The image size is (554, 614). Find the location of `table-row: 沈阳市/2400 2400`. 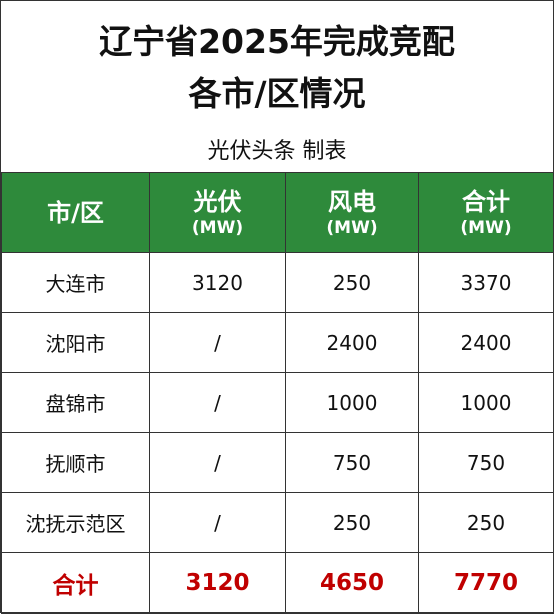

table-row: 沈阳市/2400 2400 is located at coordinates (277, 342).